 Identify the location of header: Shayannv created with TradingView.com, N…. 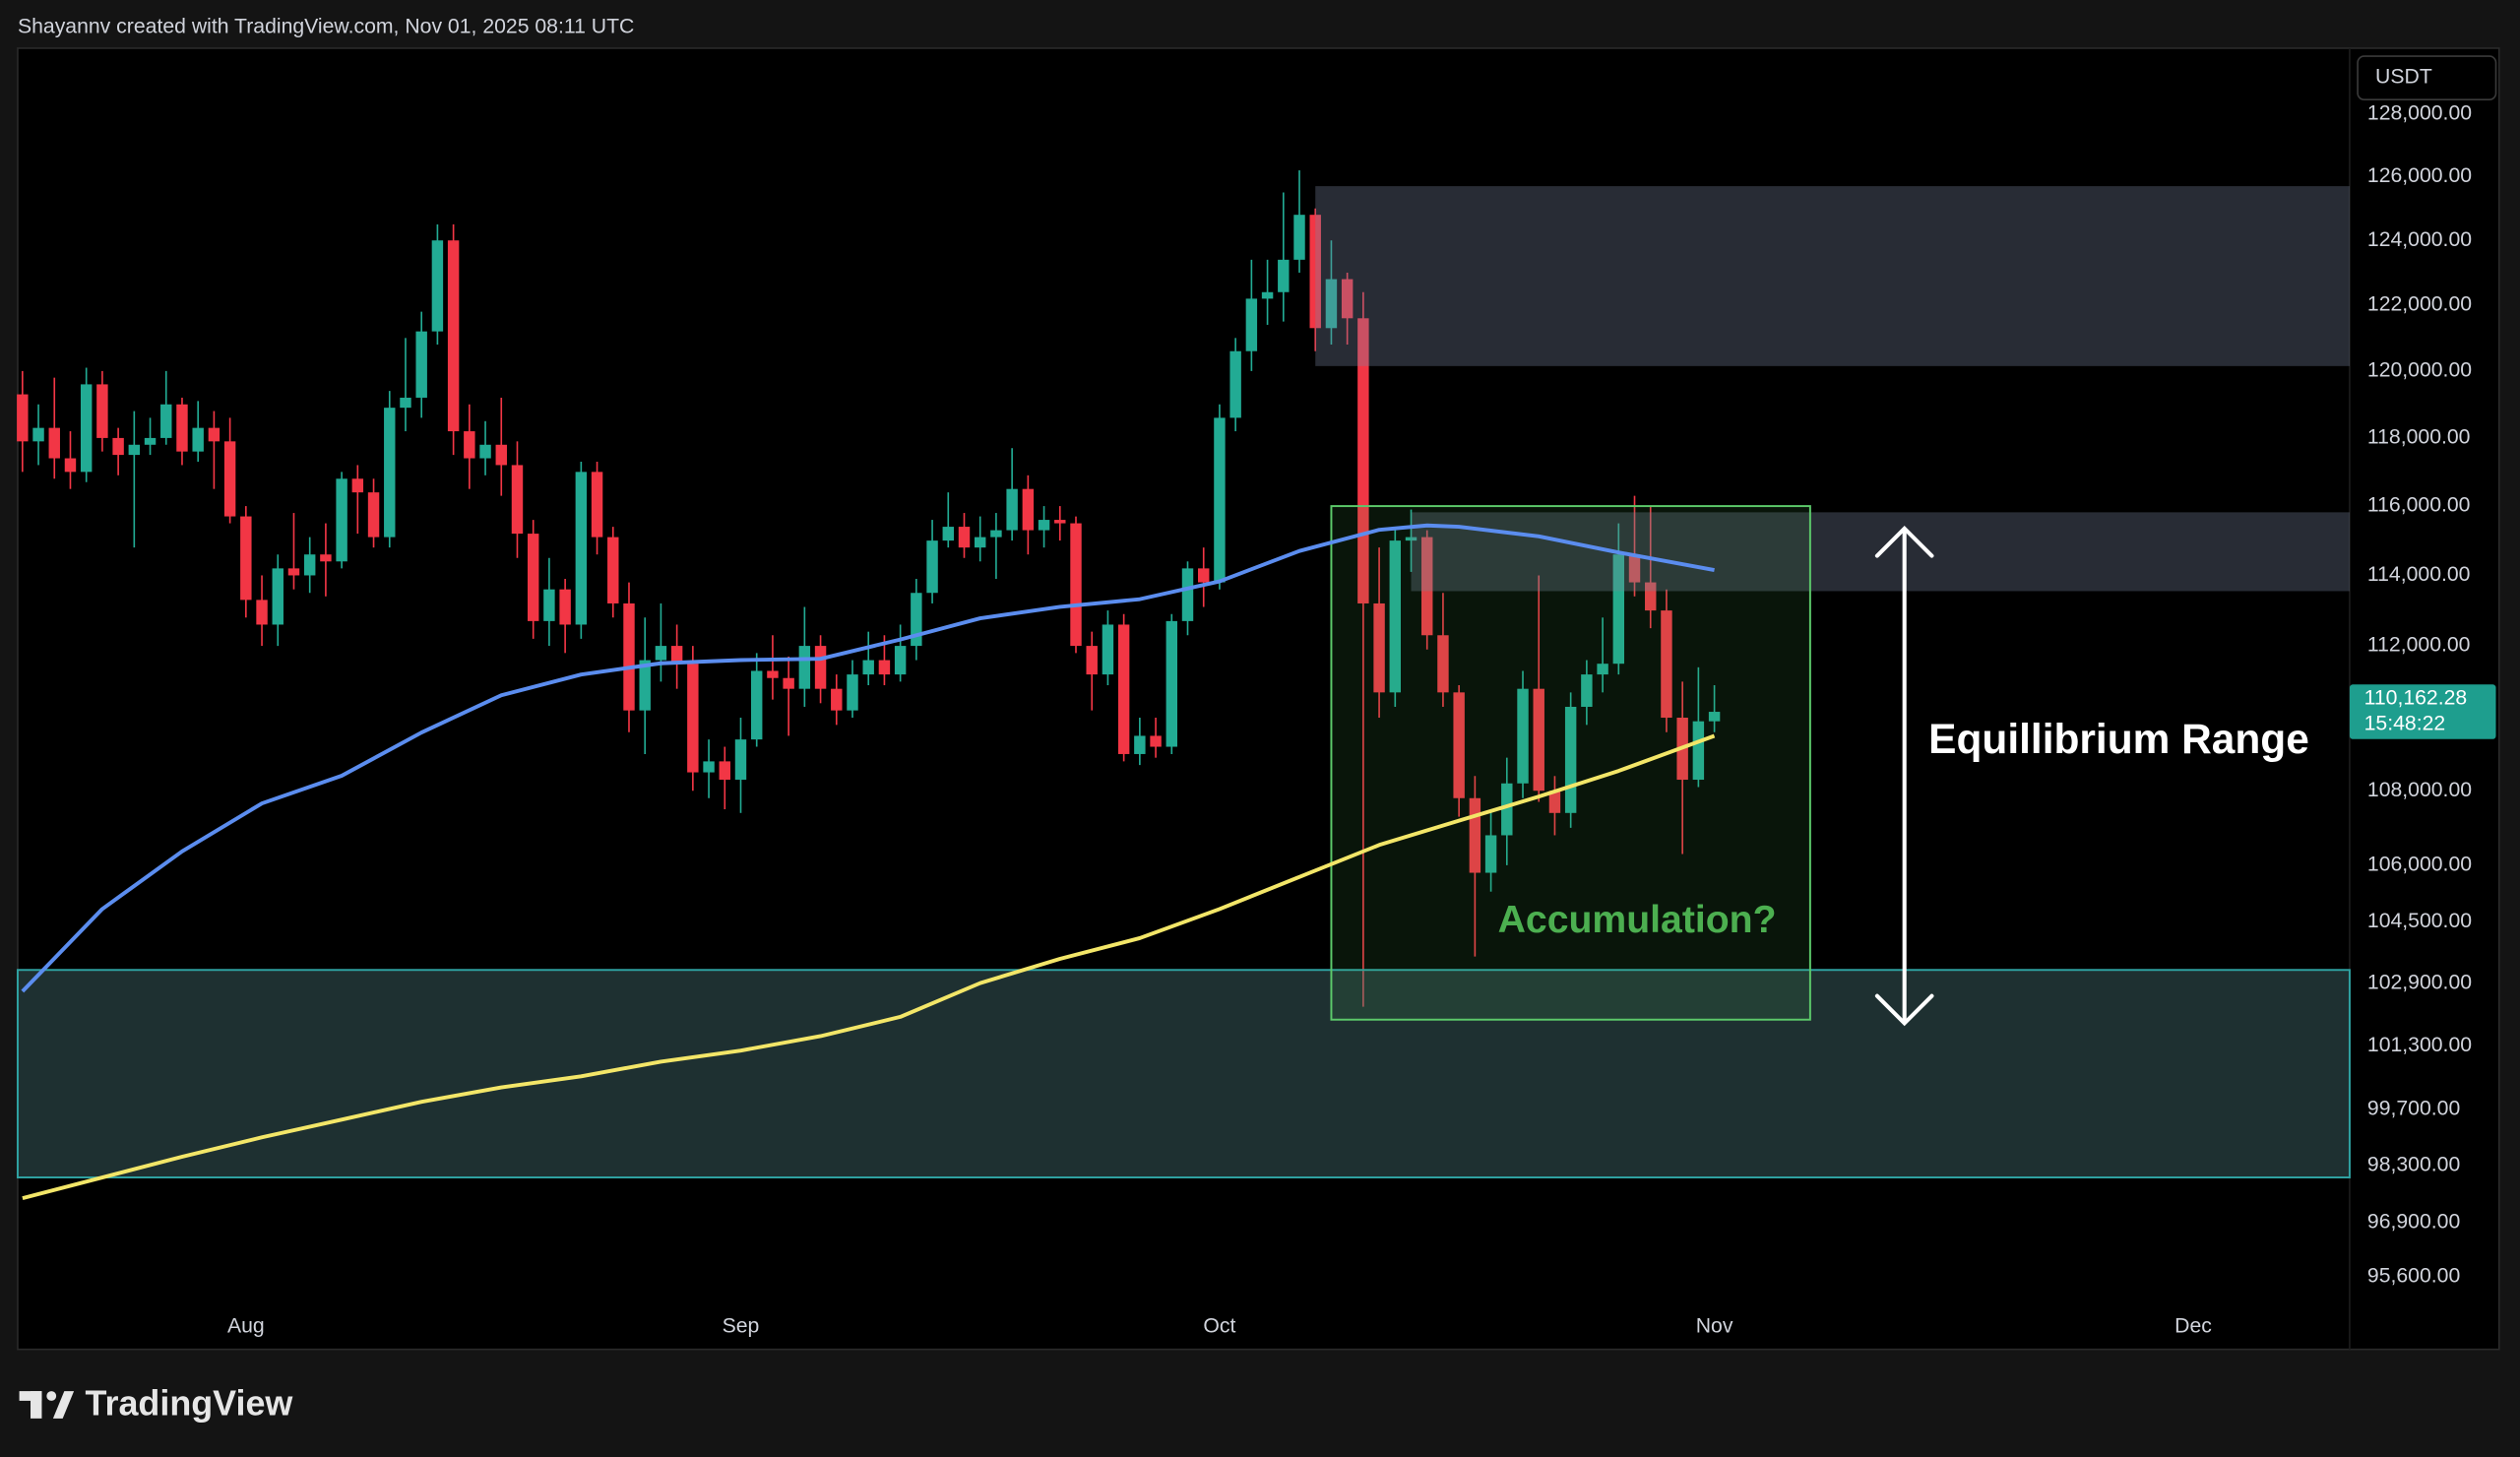
(326, 26).